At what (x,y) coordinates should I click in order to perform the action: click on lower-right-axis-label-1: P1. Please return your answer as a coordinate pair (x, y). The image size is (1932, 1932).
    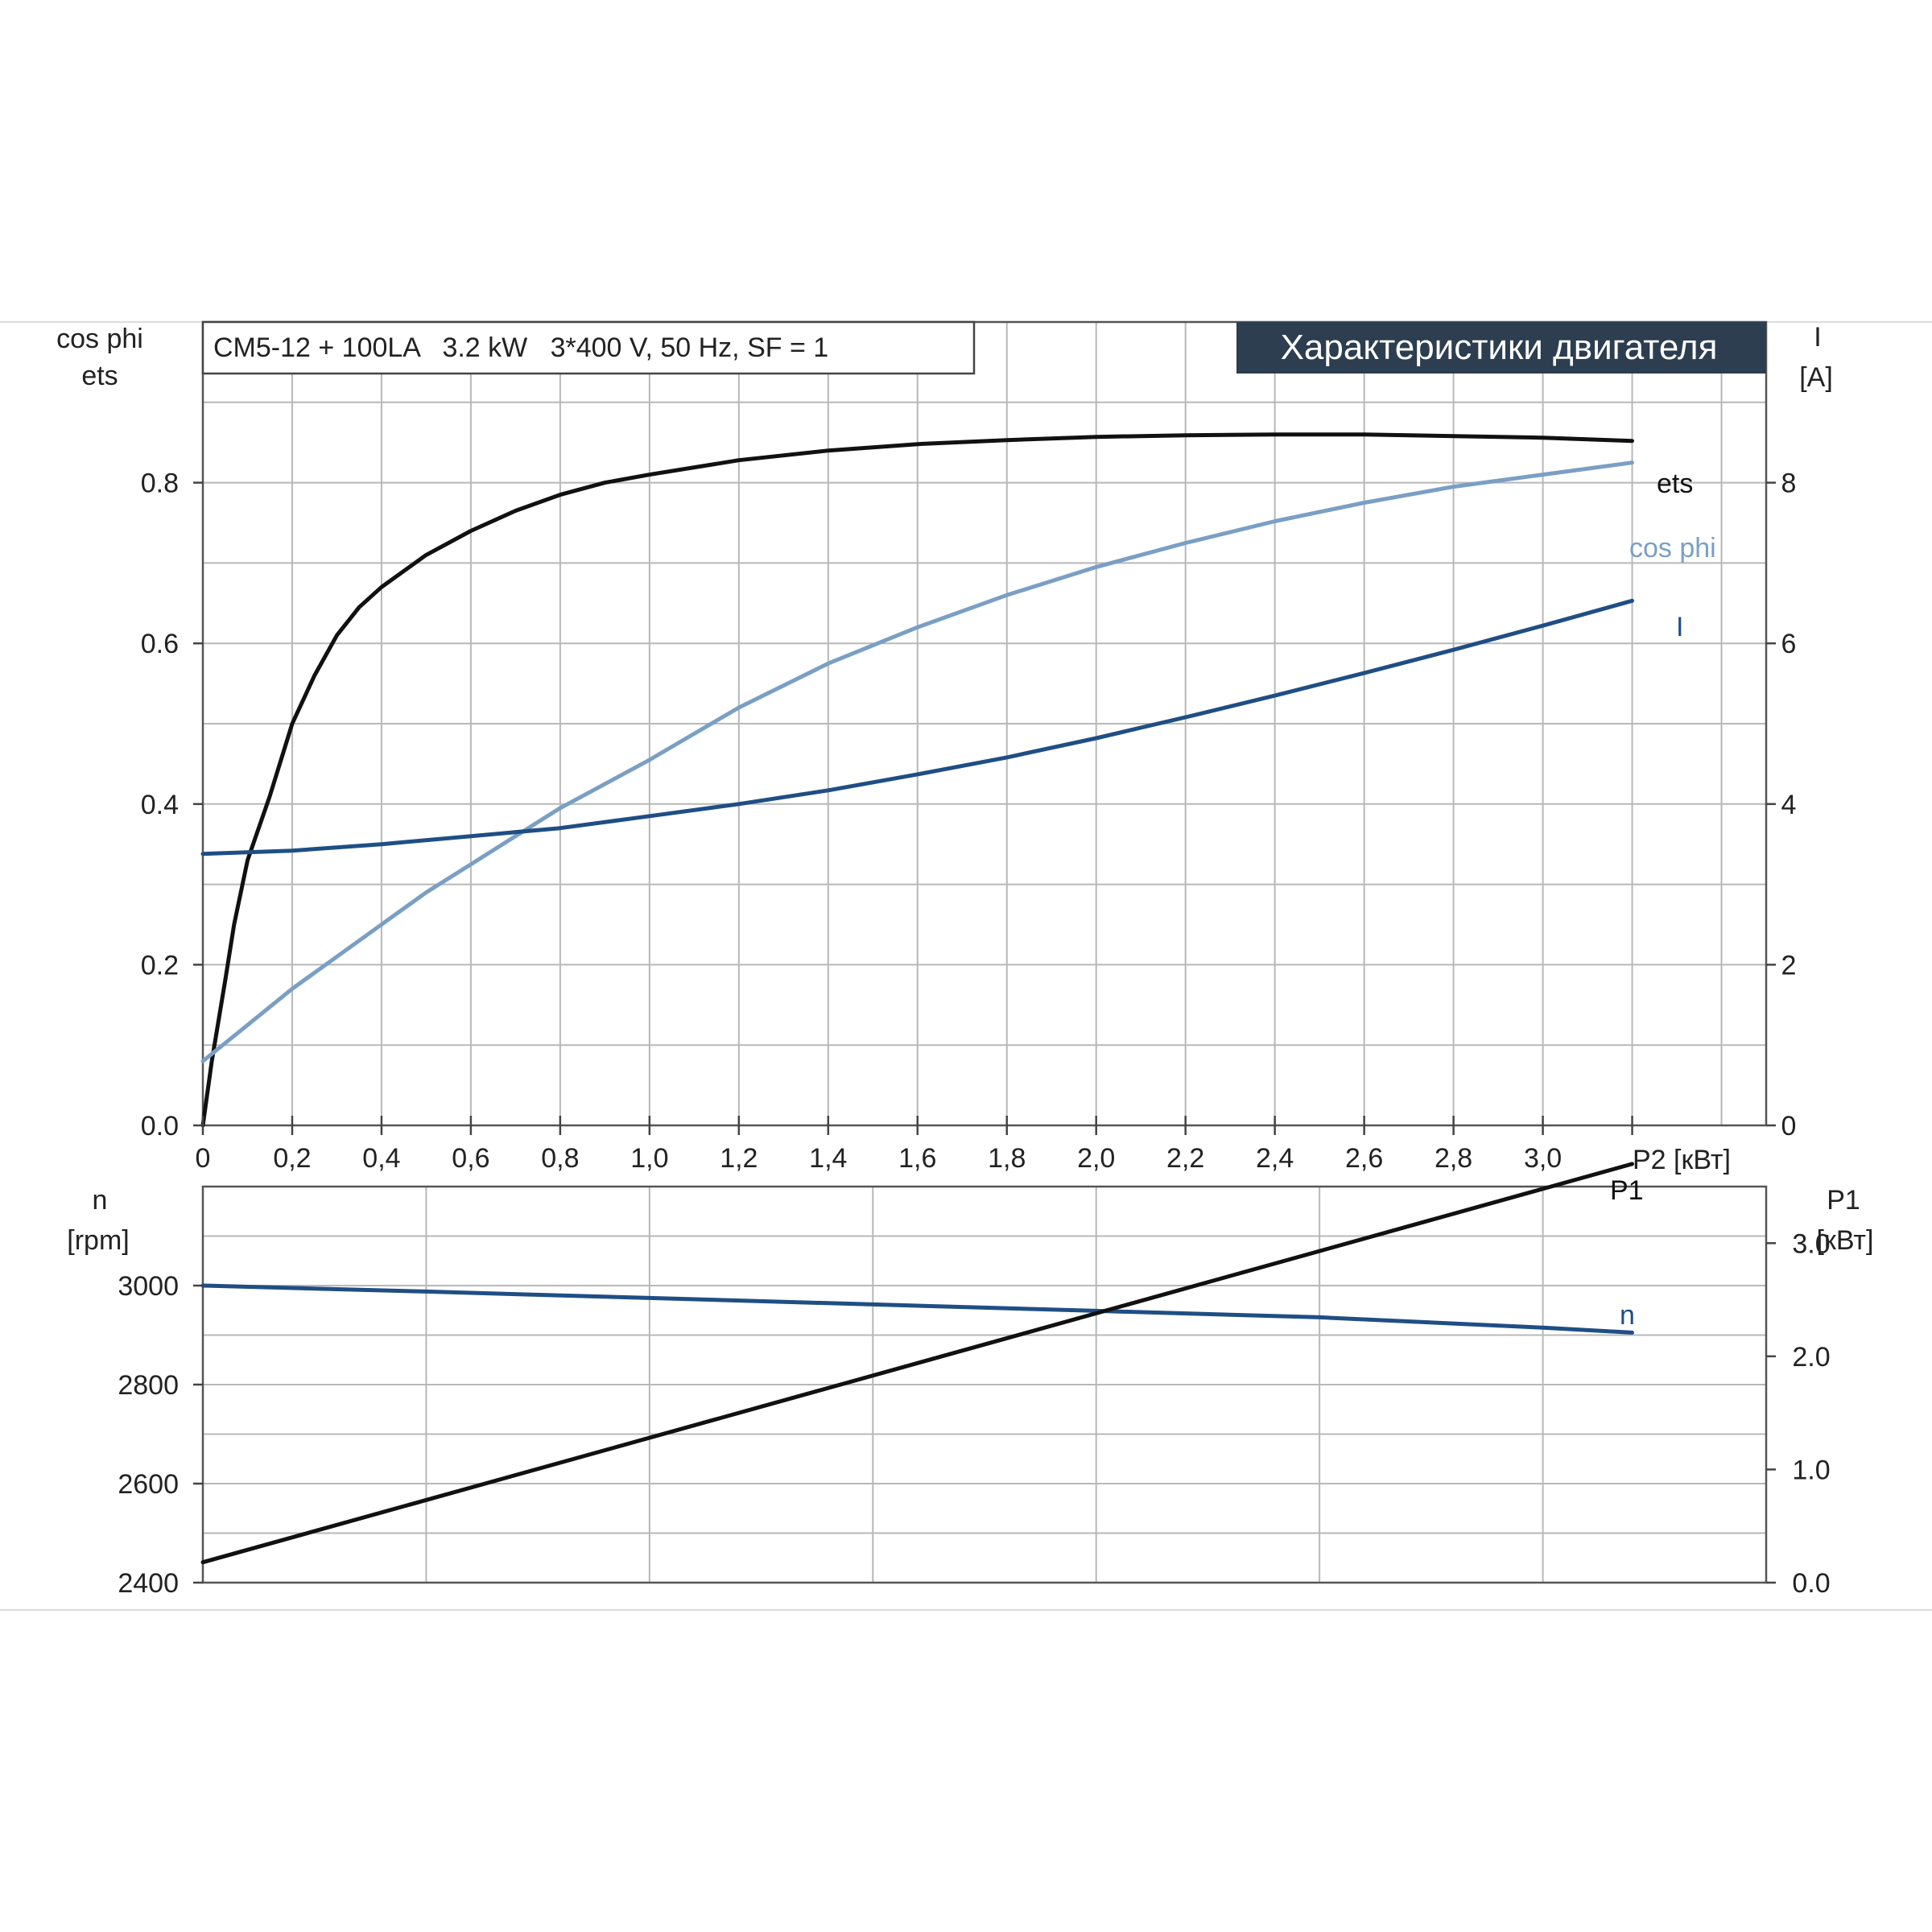
    Looking at the image, I should click on (1844, 1200).